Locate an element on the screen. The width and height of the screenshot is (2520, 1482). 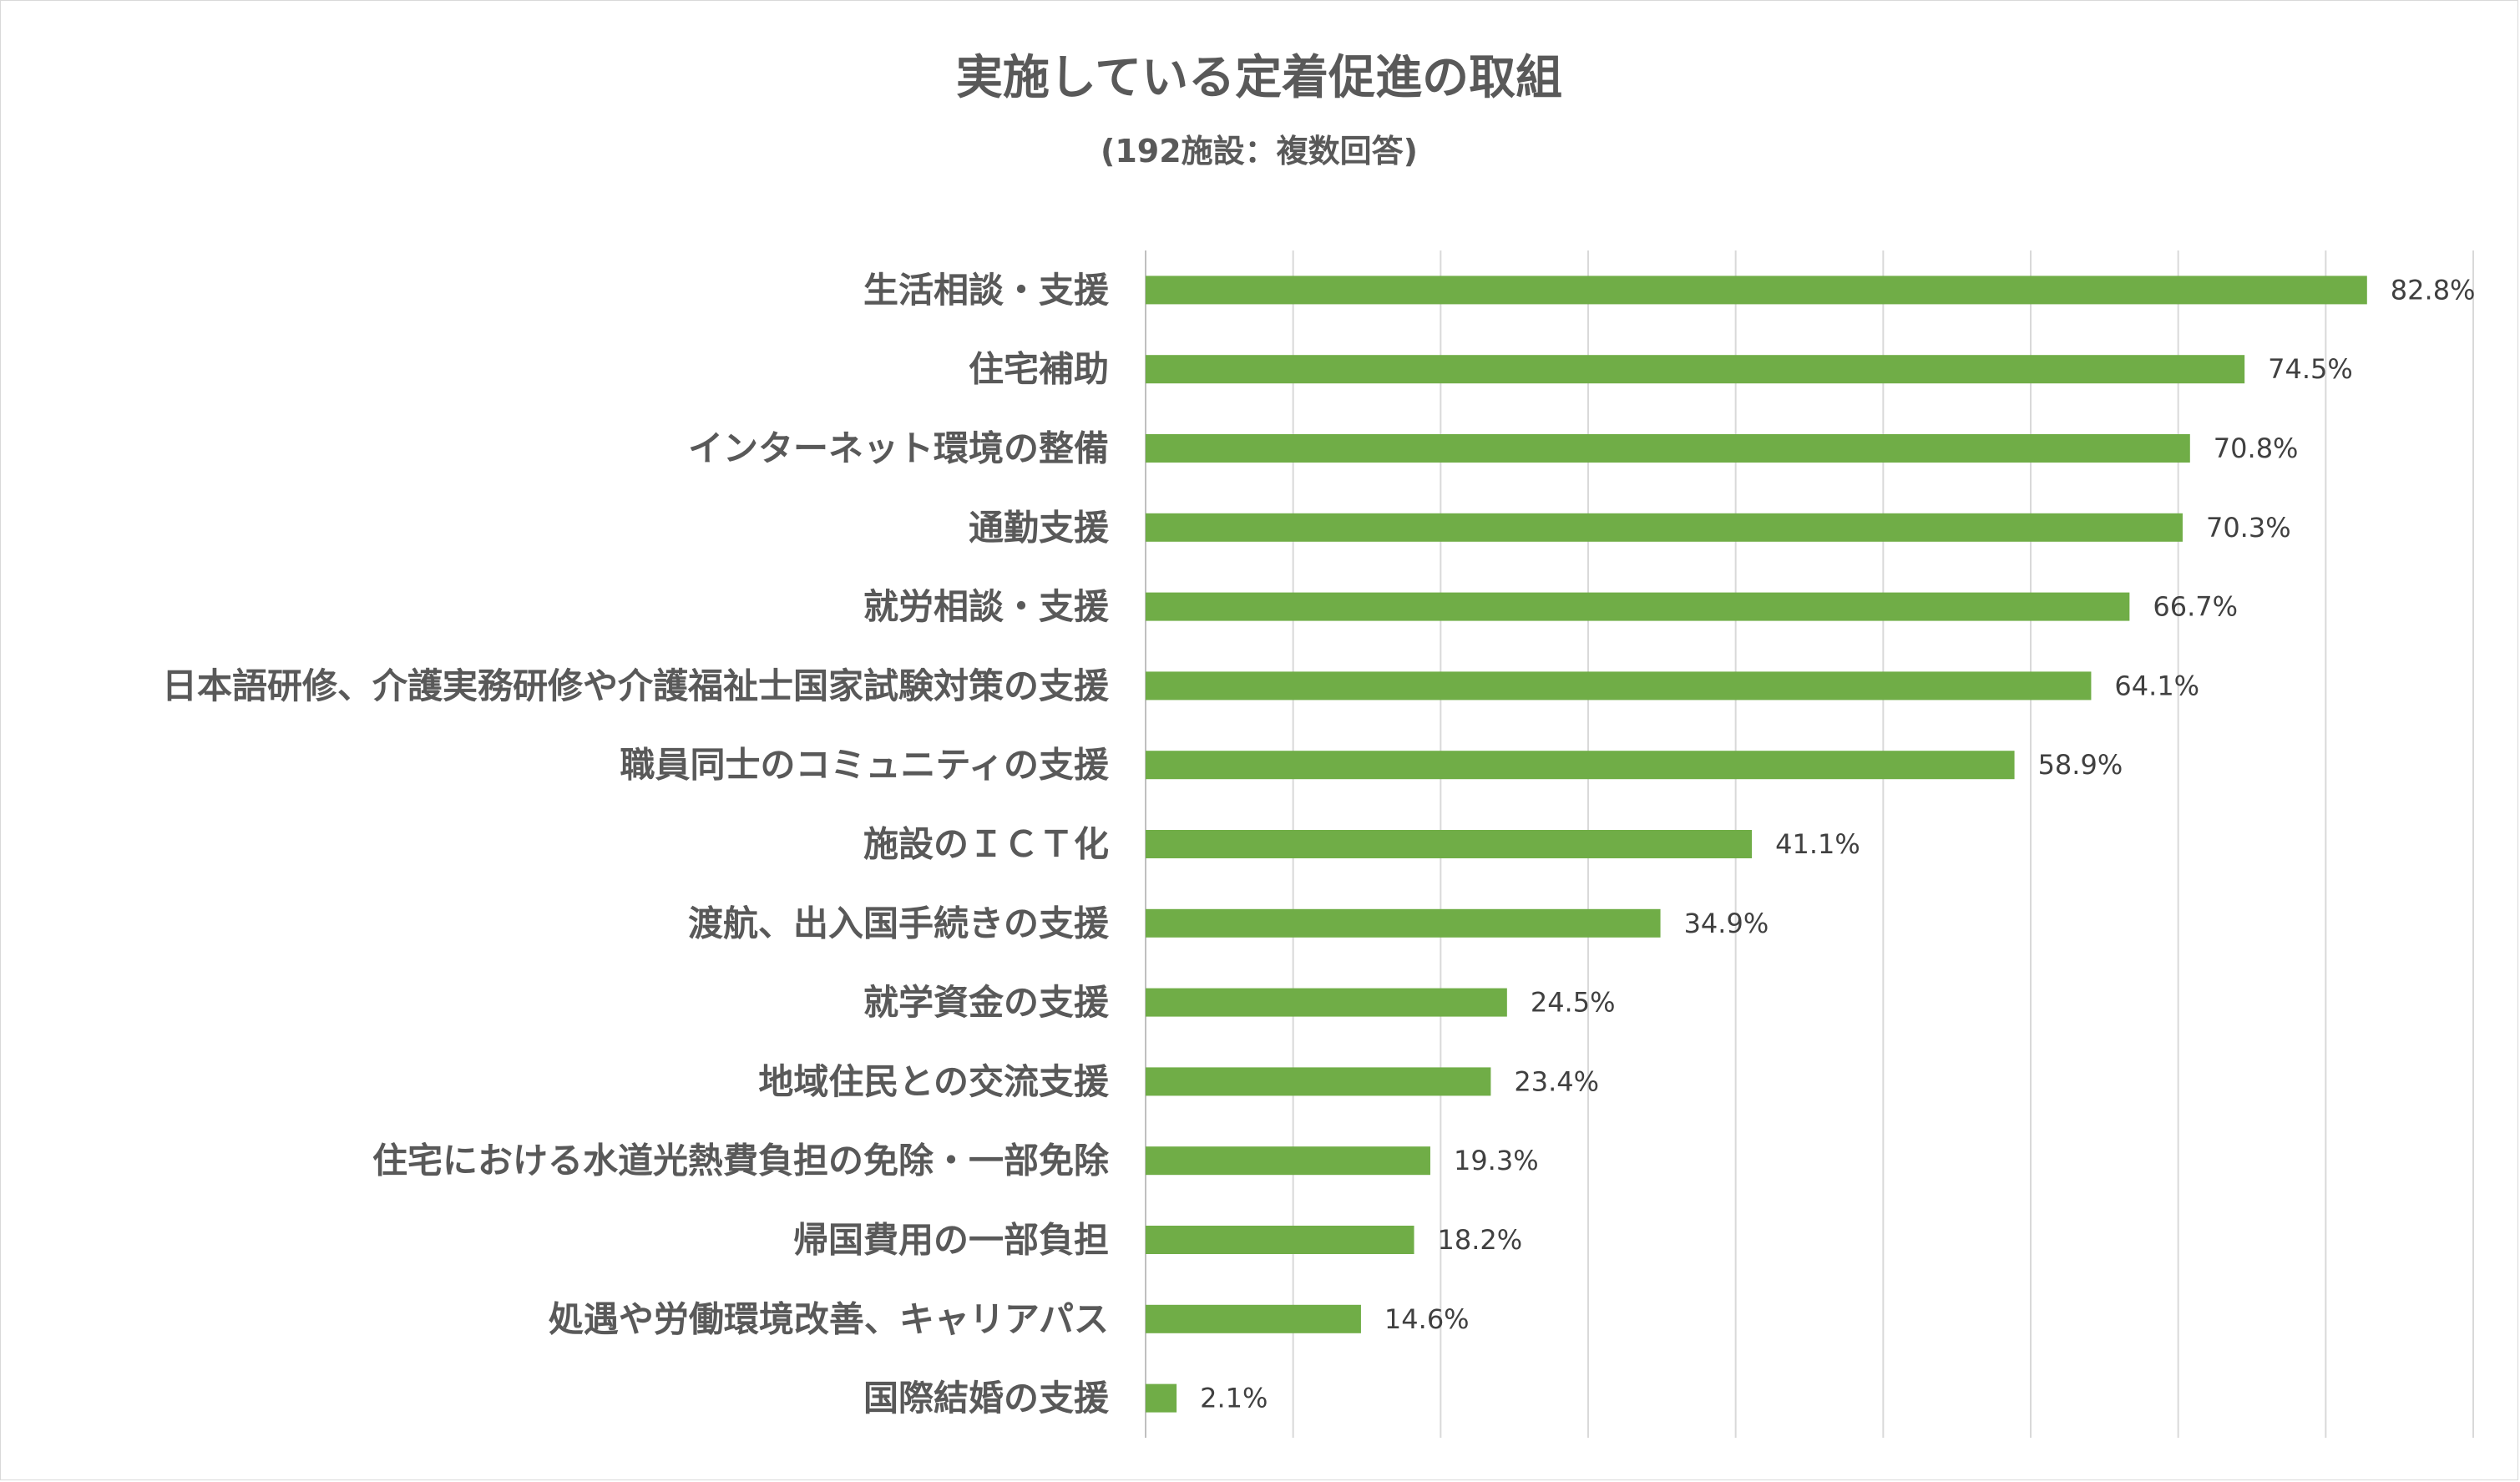
category-label: 就労相談・支援 is located at coordinates (986, 606).